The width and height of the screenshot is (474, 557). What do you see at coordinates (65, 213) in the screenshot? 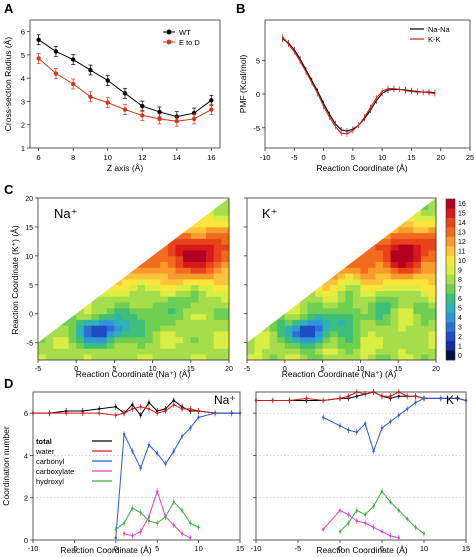
I see `panel-c-na-title: Na⁺` at bounding box center [65, 213].